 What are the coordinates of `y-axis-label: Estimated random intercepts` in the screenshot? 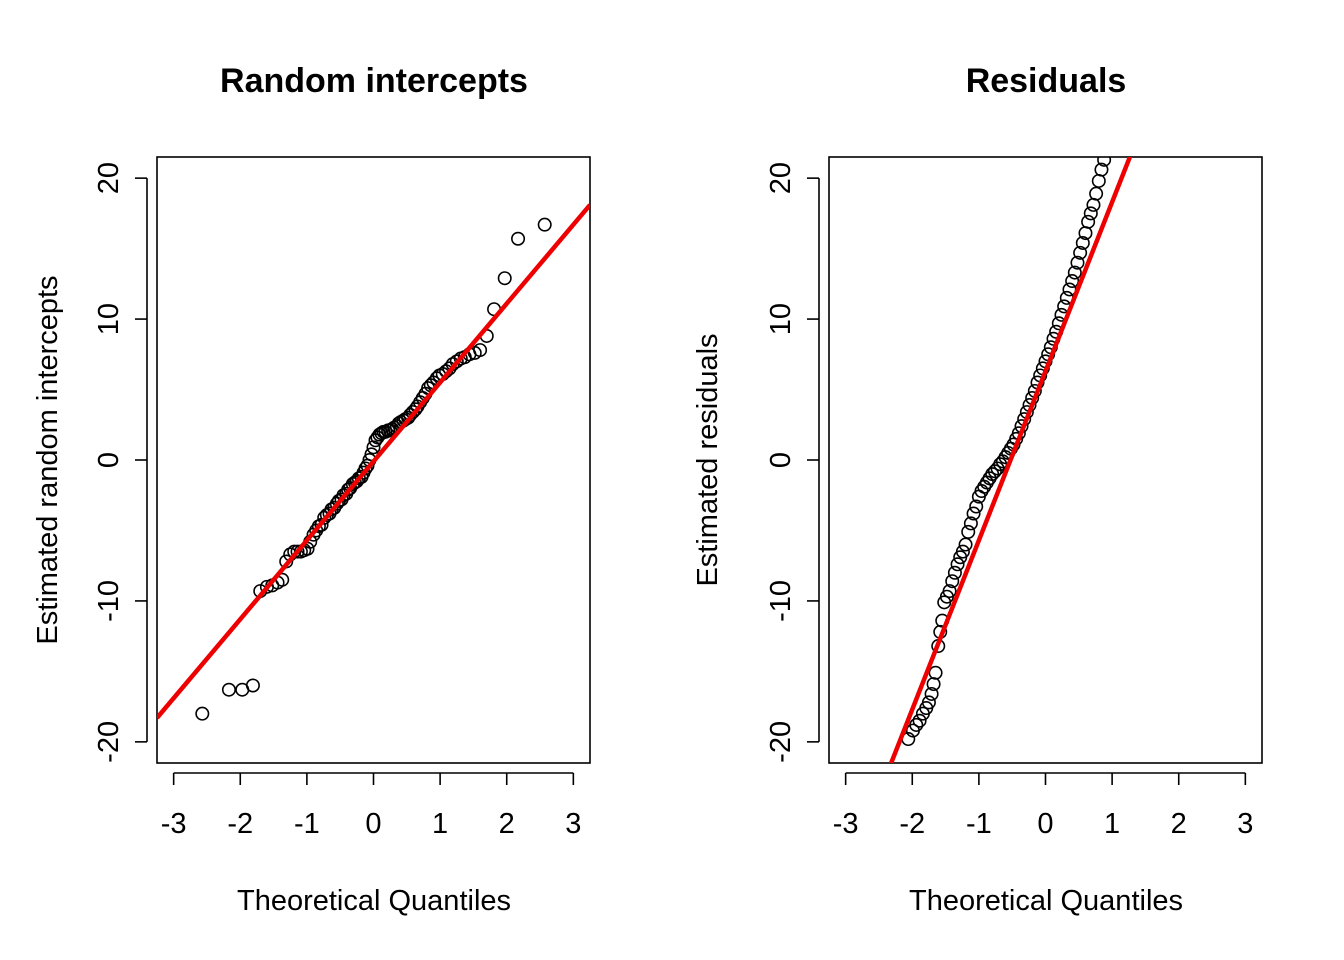 It's located at (48, 459).